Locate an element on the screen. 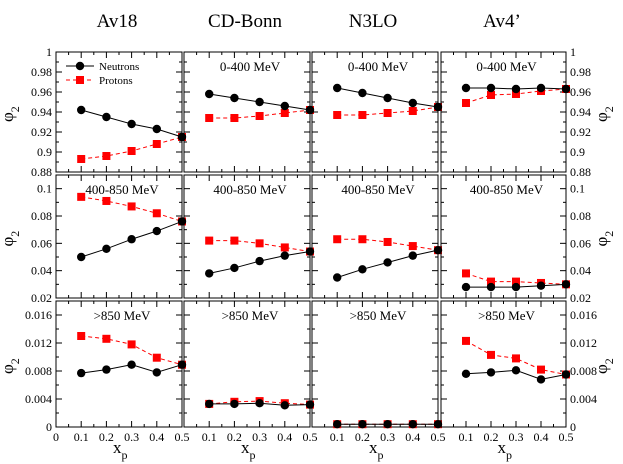 The image size is (623, 464). y-tick-label-left: 0.96 is located at coordinates (41, 92).